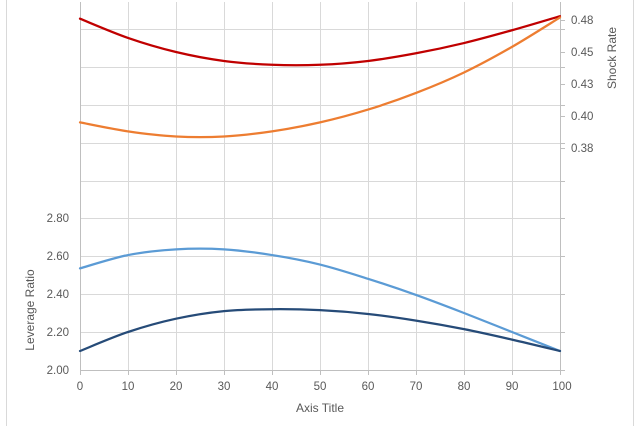 The height and width of the screenshot is (426, 640). Describe the element at coordinates (58, 257) in the screenshot. I see `left-y-tick-label: 2.60` at that location.